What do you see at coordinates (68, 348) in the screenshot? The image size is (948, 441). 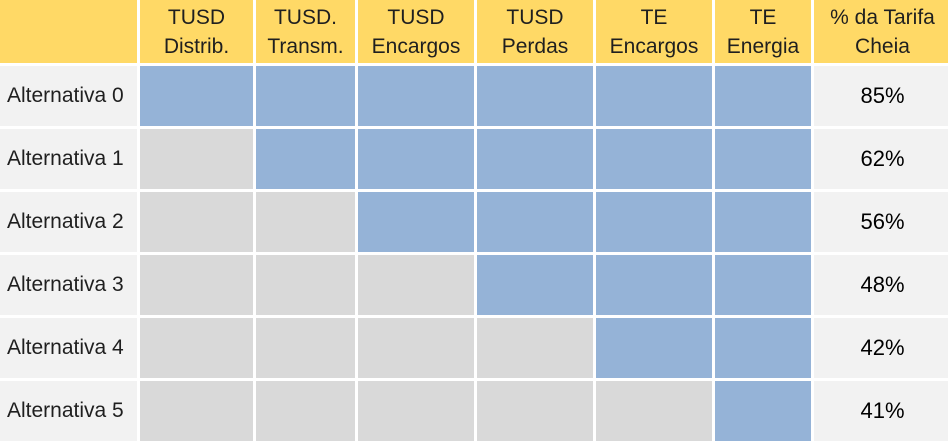 I see `row-label: Alternativa 4` at bounding box center [68, 348].